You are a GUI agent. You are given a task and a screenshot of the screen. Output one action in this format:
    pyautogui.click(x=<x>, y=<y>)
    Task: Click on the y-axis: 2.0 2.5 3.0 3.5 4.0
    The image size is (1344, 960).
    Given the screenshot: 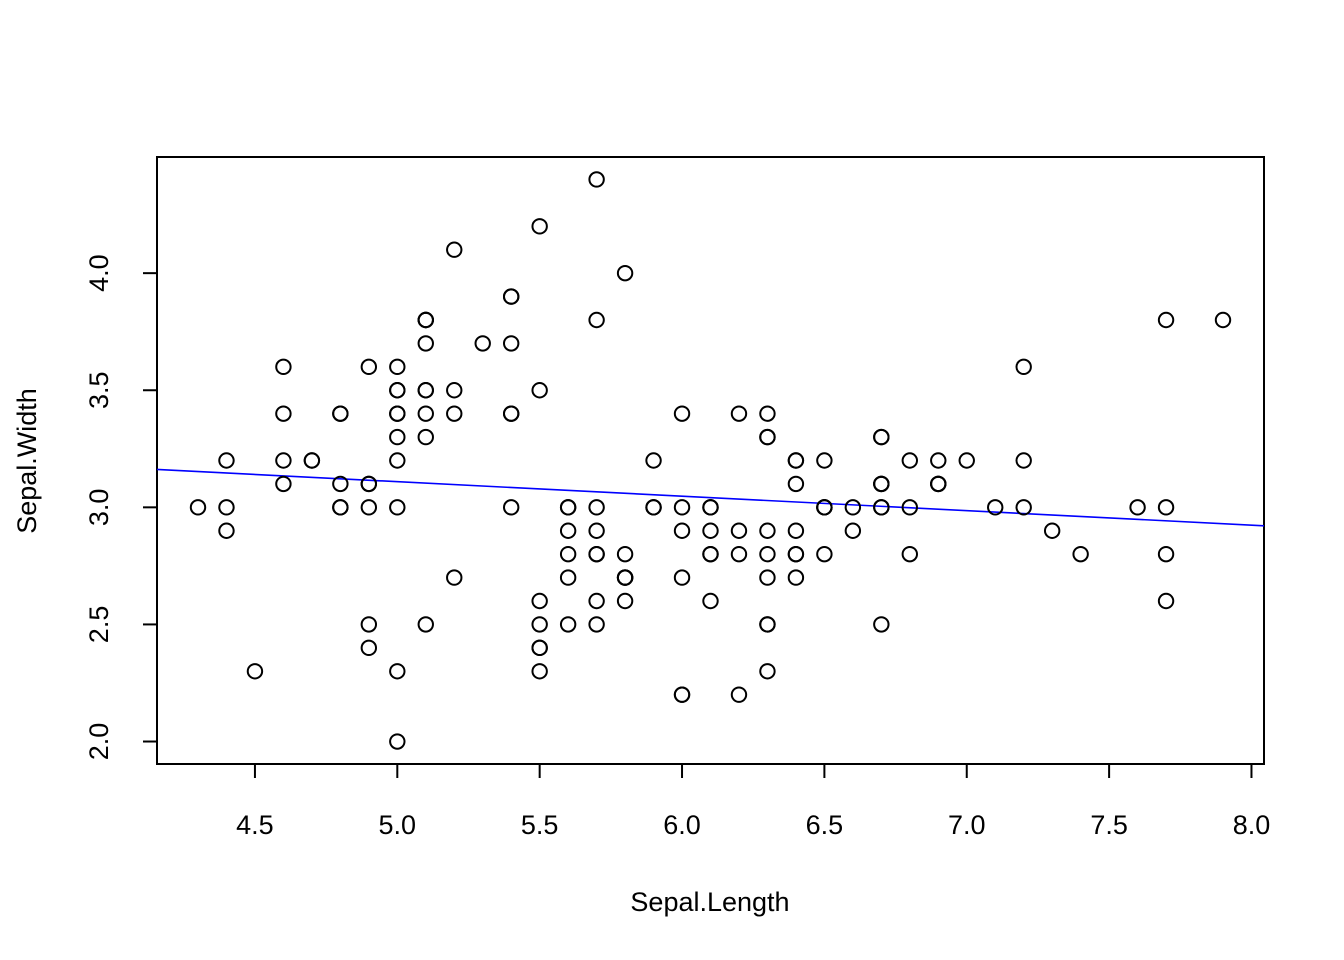 What is the action you would take?
    pyautogui.click(x=121, y=507)
    